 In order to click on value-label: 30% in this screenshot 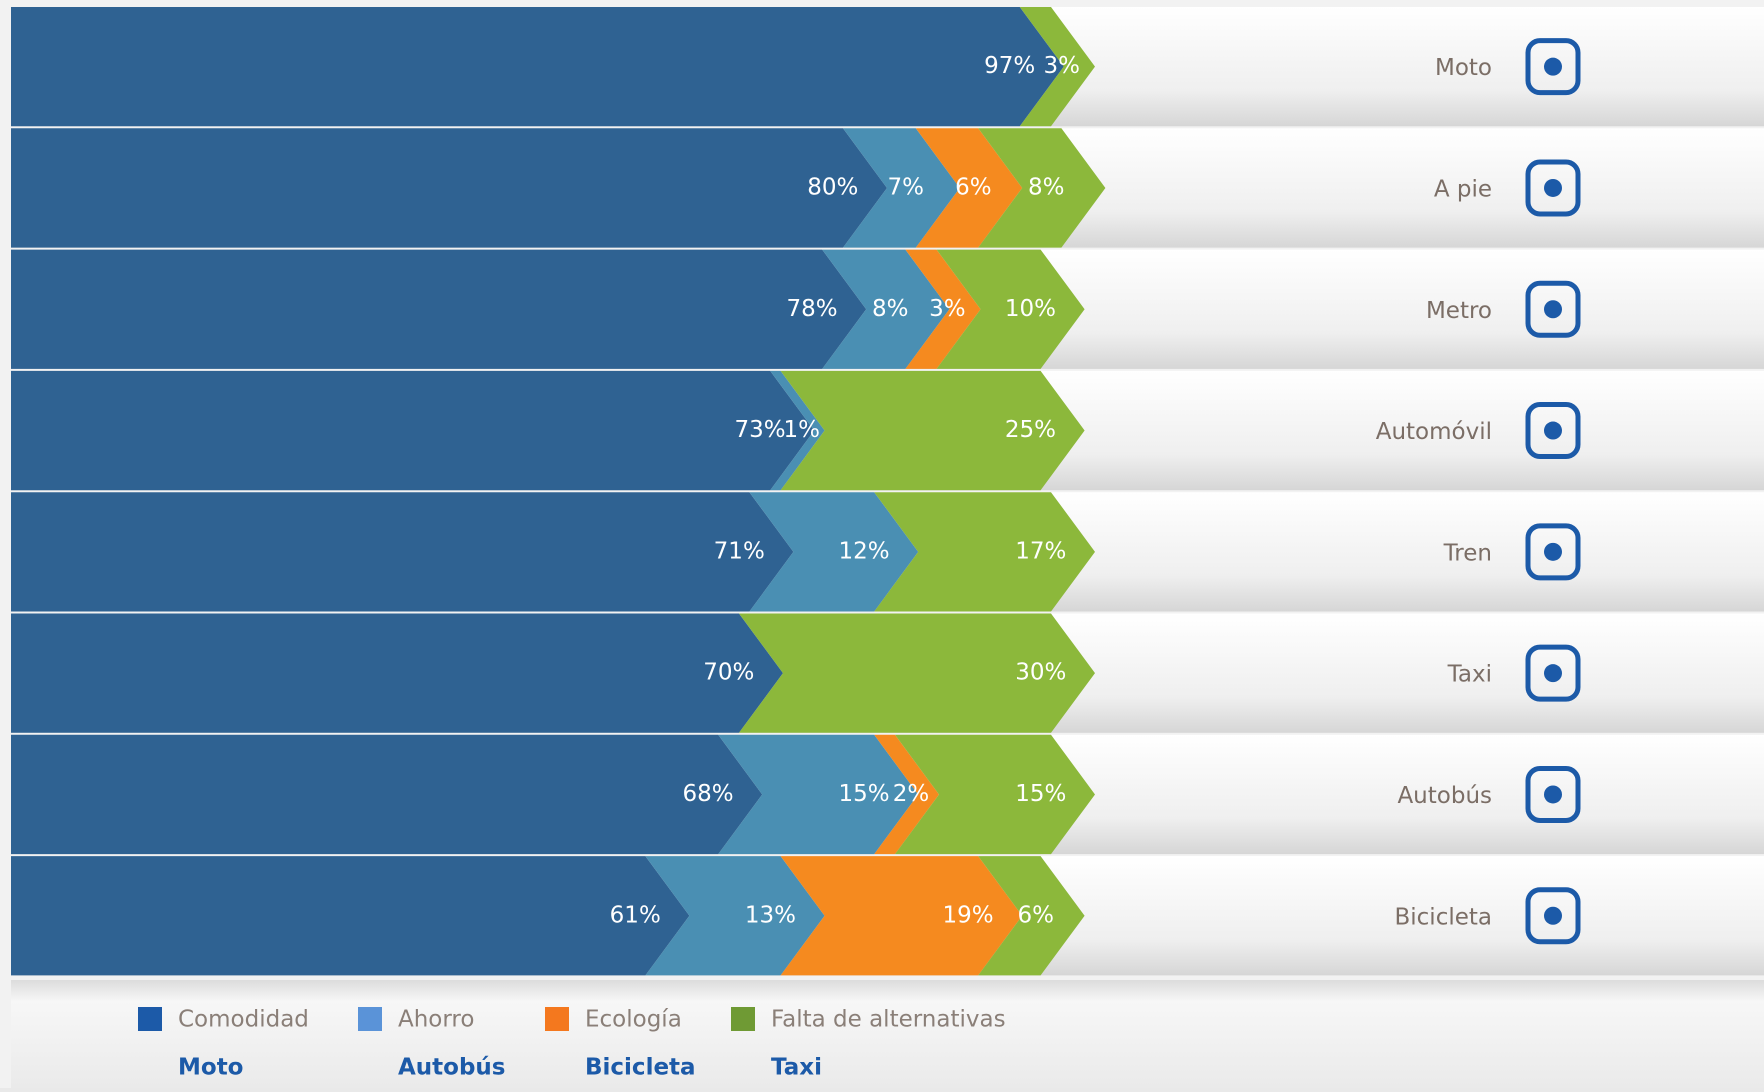, I will do `click(1040, 673)`.